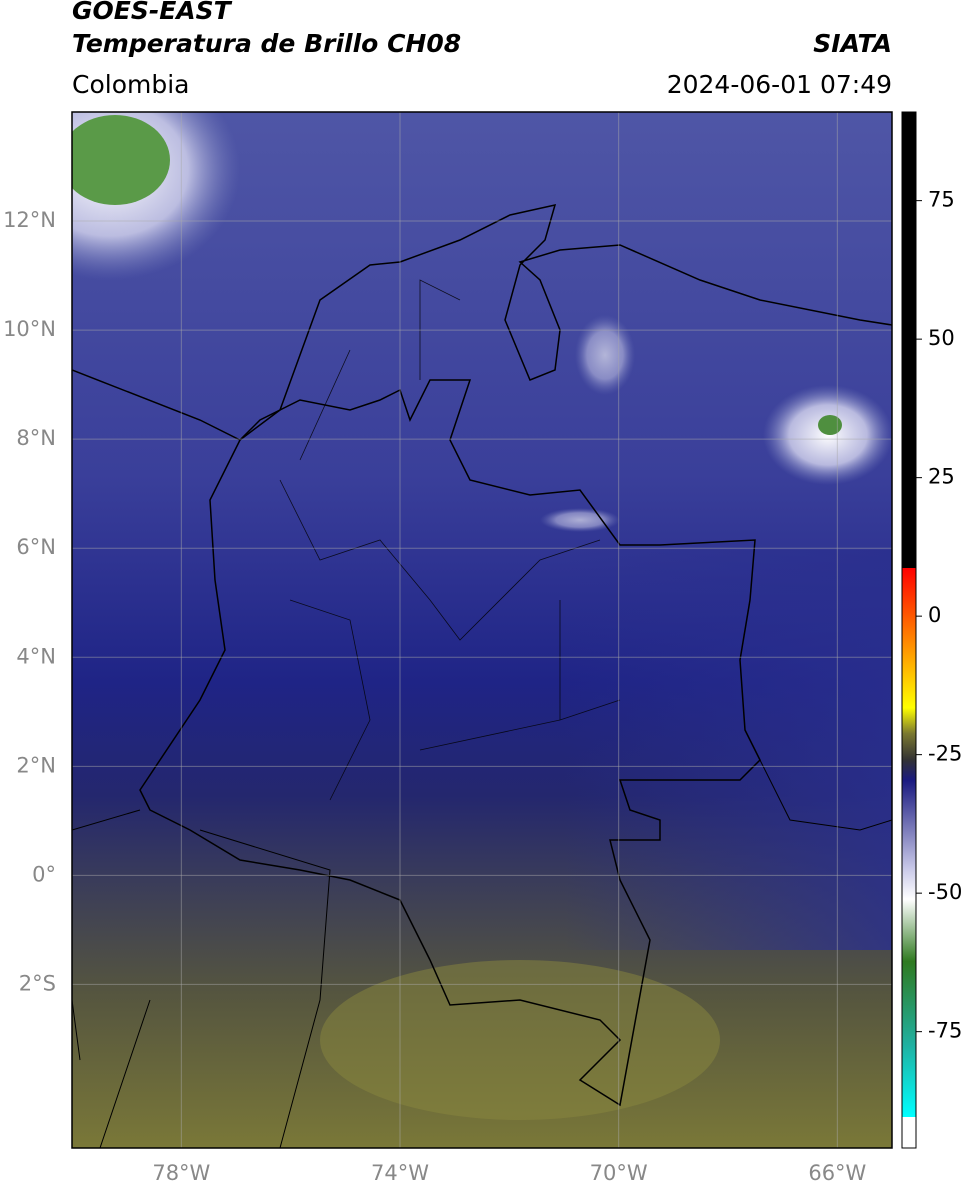 This screenshot has height=1194, width=966. What do you see at coordinates (945, 1031) in the screenshot?
I see `colorbar-tick-label: -75` at bounding box center [945, 1031].